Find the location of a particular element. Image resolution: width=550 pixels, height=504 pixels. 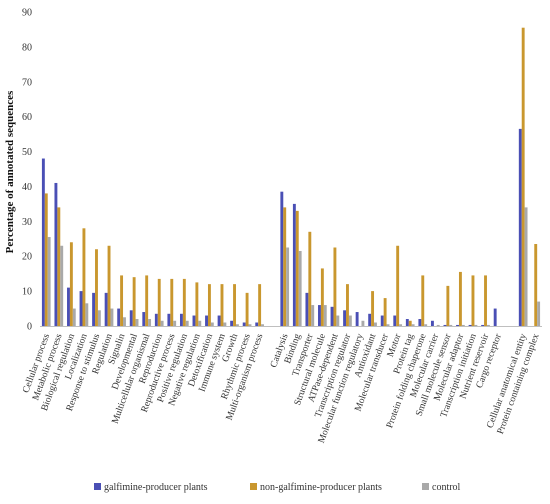

y-tick-label: 60 is located at coordinates (27, 117).